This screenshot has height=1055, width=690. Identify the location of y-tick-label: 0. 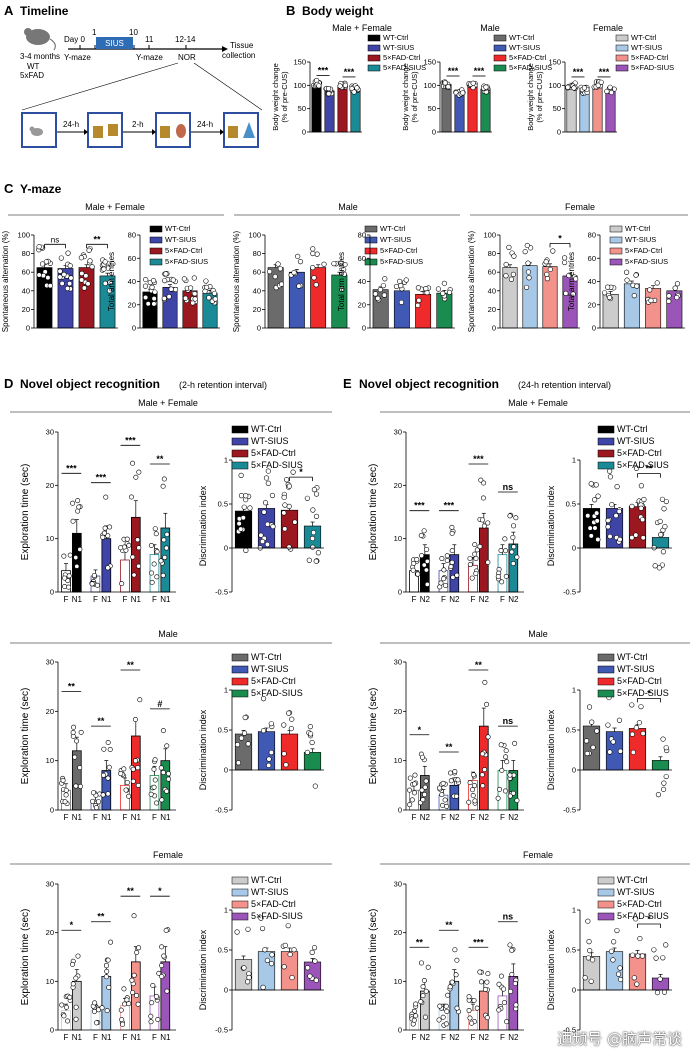
(400, 592).